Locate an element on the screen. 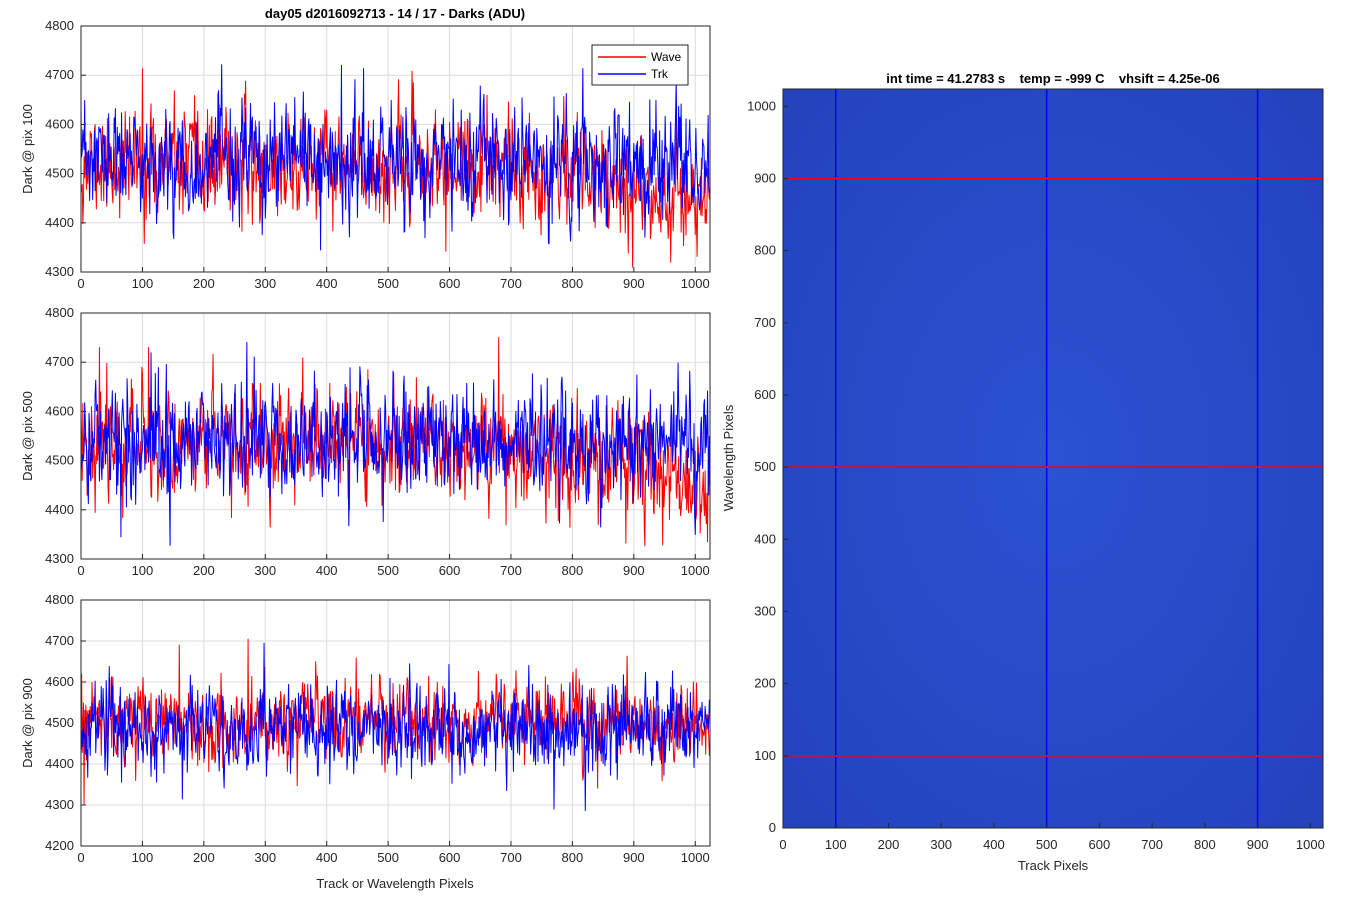 The height and width of the screenshot is (900, 1350). y-axis-label: Dark @ pix 500 is located at coordinates (27, 436).